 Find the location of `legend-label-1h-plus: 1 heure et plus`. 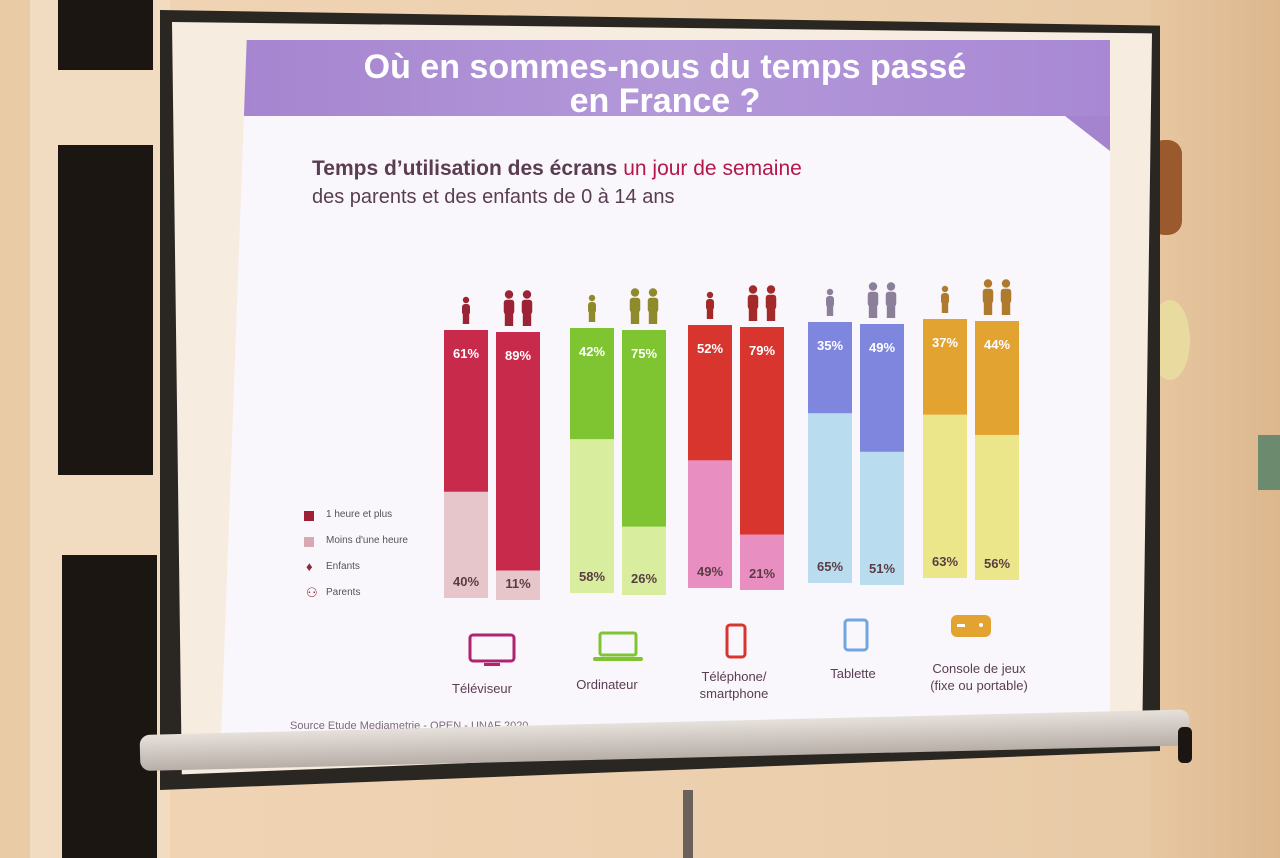

legend-label-1h-plus: 1 heure et plus is located at coordinates (359, 514).